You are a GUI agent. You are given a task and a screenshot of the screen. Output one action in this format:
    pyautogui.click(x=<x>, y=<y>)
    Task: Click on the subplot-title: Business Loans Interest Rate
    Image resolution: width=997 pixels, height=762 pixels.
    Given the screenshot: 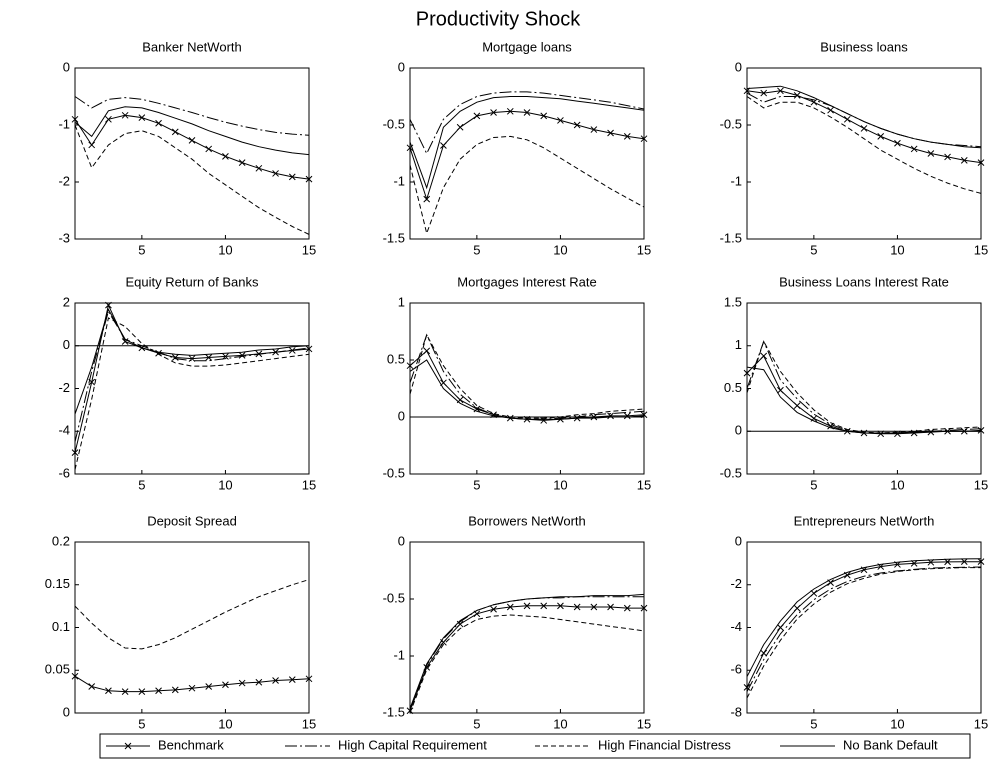 What is the action you would take?
    pyautogui.click(x=864, y=281)
    